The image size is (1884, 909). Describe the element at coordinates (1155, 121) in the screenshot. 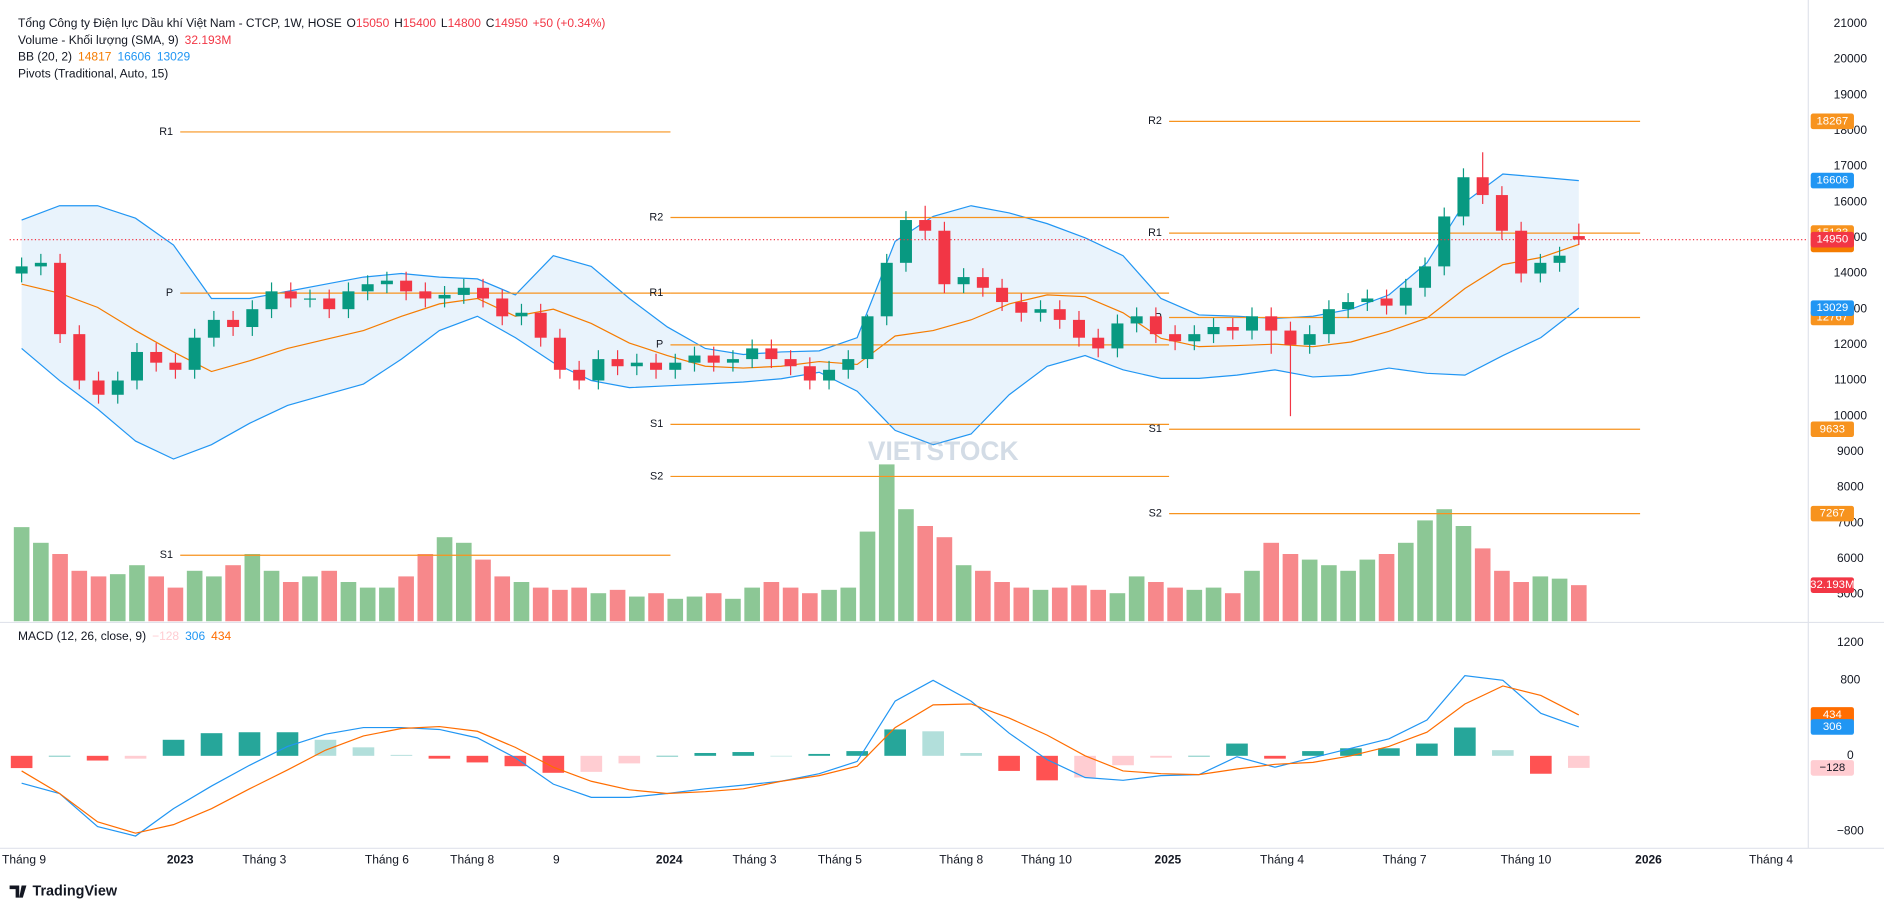

I see `pivot-label: R2` at that location.